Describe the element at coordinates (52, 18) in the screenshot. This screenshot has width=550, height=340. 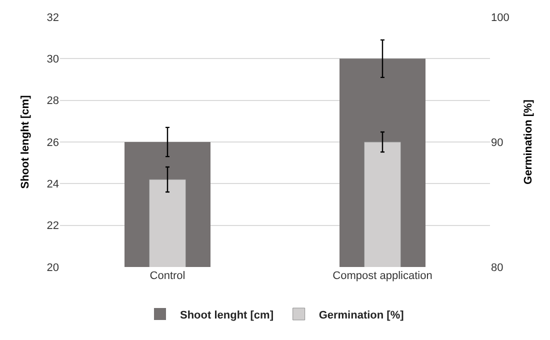
I see `y-tick-label: 32` at that location.